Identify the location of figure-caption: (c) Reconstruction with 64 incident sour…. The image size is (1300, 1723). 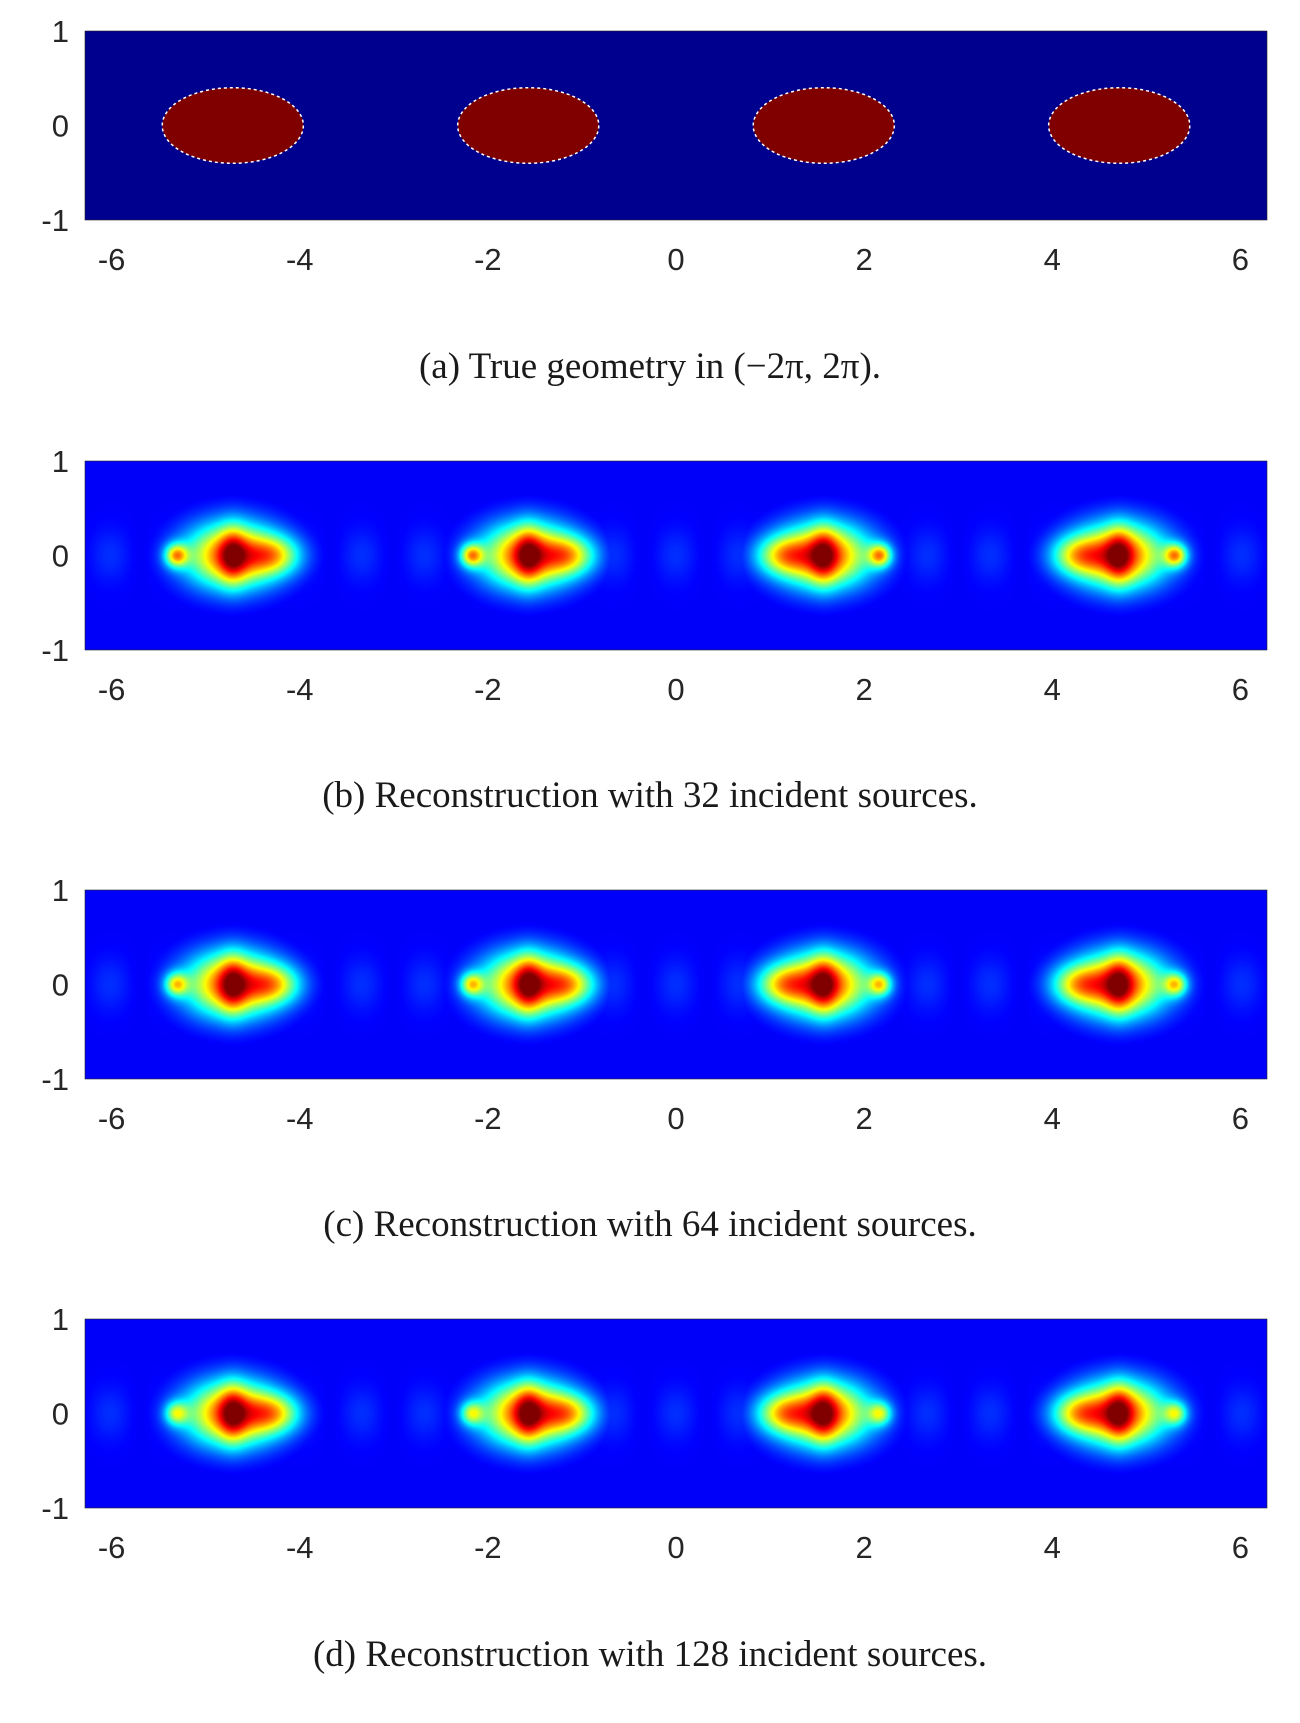
(650, 1224).